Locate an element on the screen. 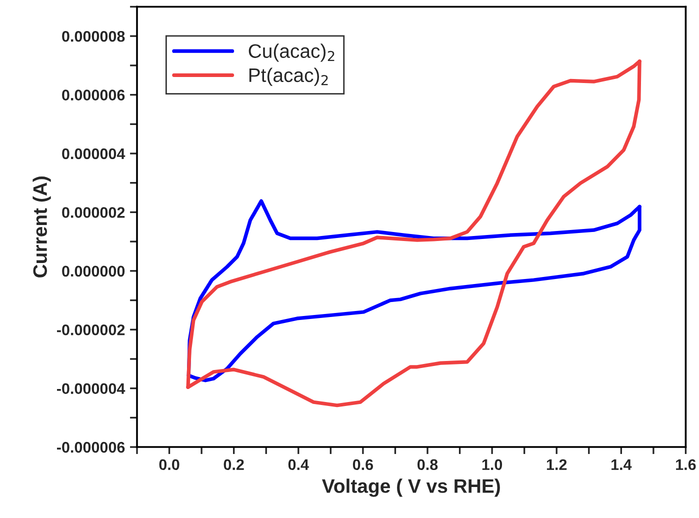  y-tick-label: 0.000006 is located at coordinates (93, 95).